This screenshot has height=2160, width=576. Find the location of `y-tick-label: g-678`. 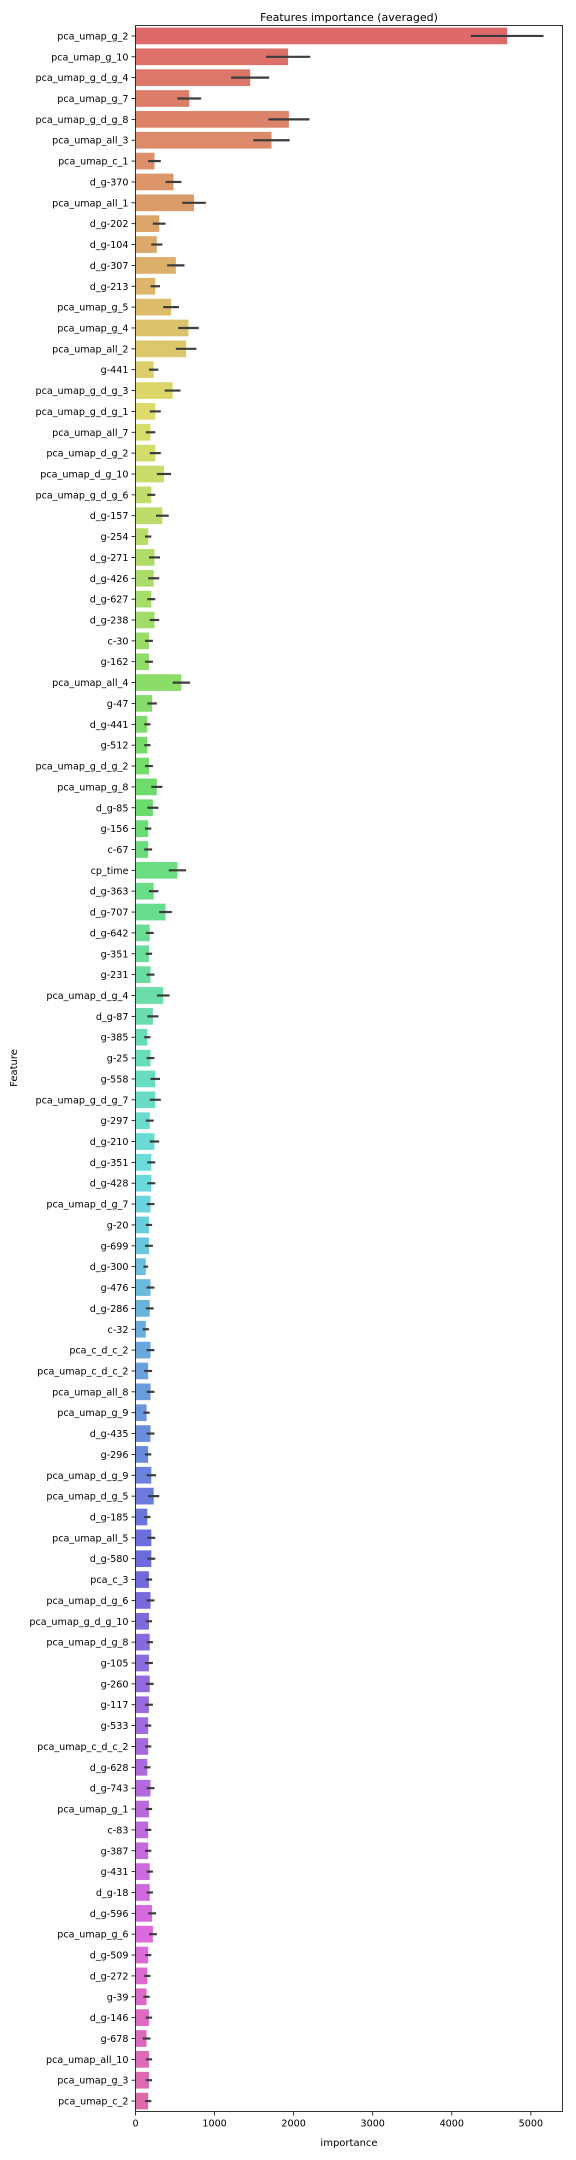

y-tick-label: g-678 is located at coordinates (115, 2039).